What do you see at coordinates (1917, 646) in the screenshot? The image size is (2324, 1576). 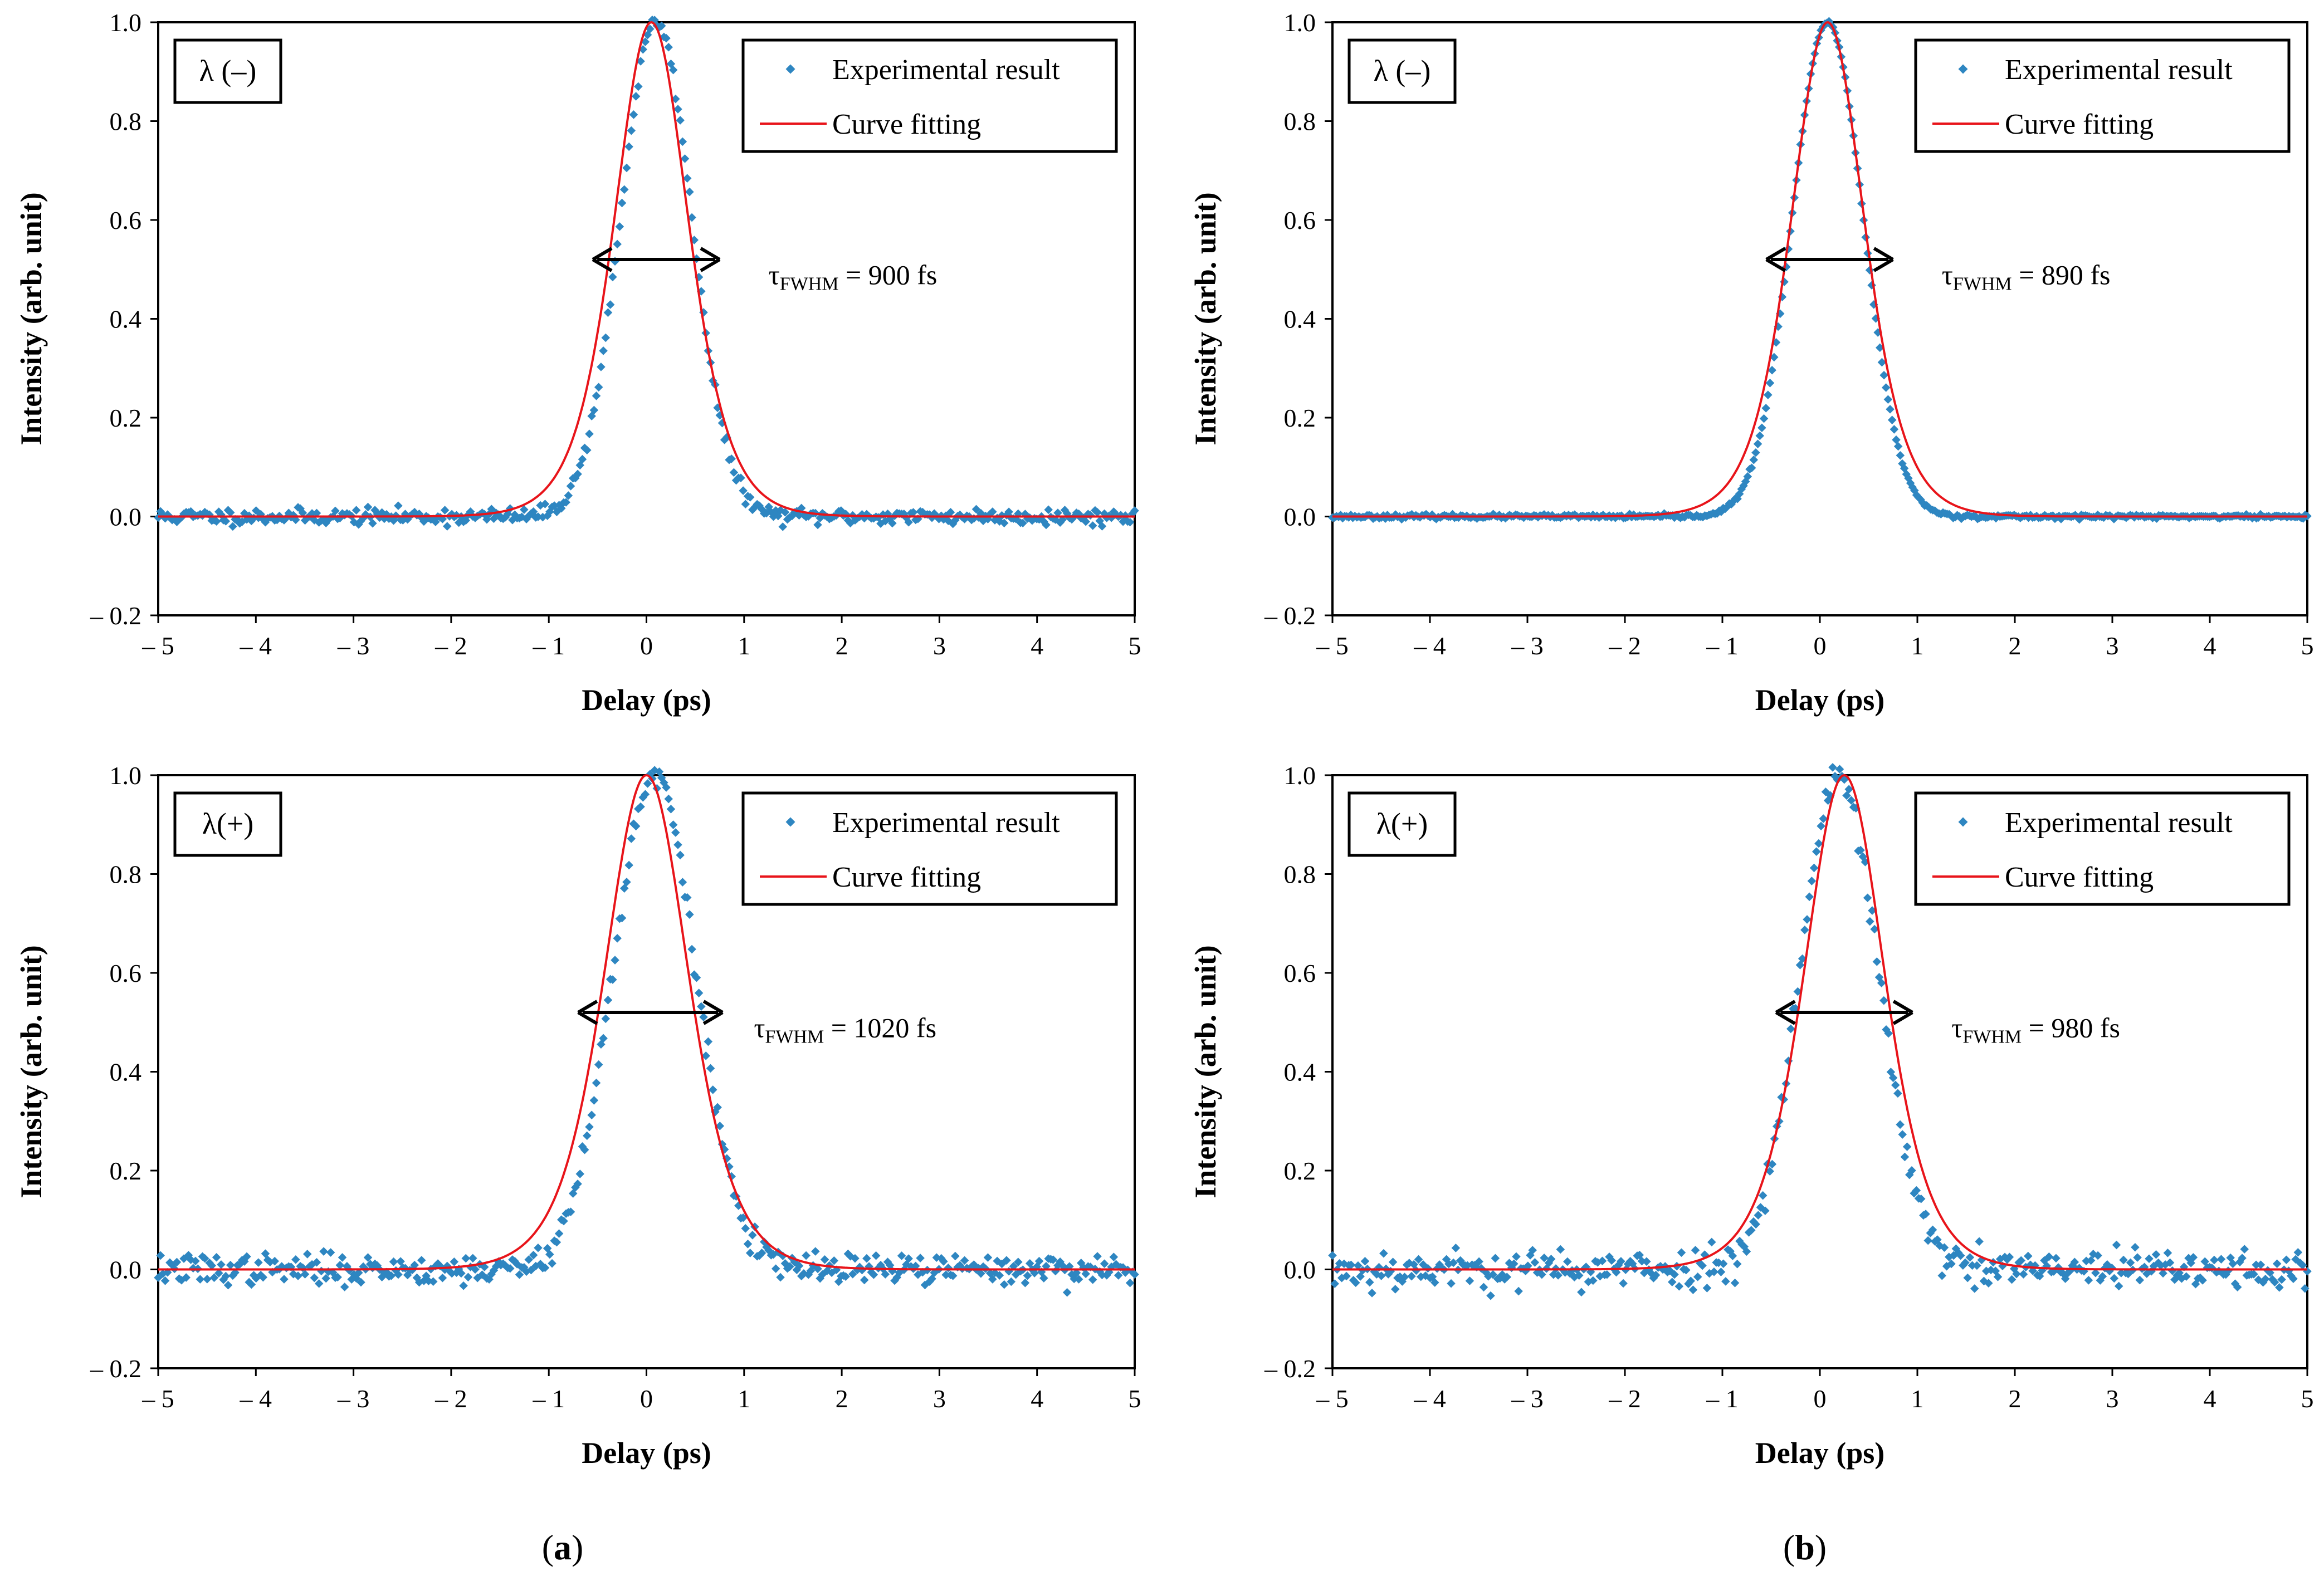 I see `x-tick-label: 1` at bounding box center [1917, 646].